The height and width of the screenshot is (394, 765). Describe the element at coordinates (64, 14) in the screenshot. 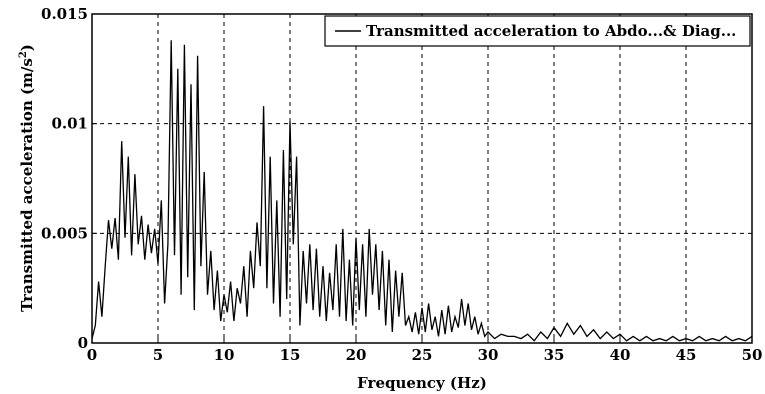

I see `y-tick-label: 0.015` at that location.